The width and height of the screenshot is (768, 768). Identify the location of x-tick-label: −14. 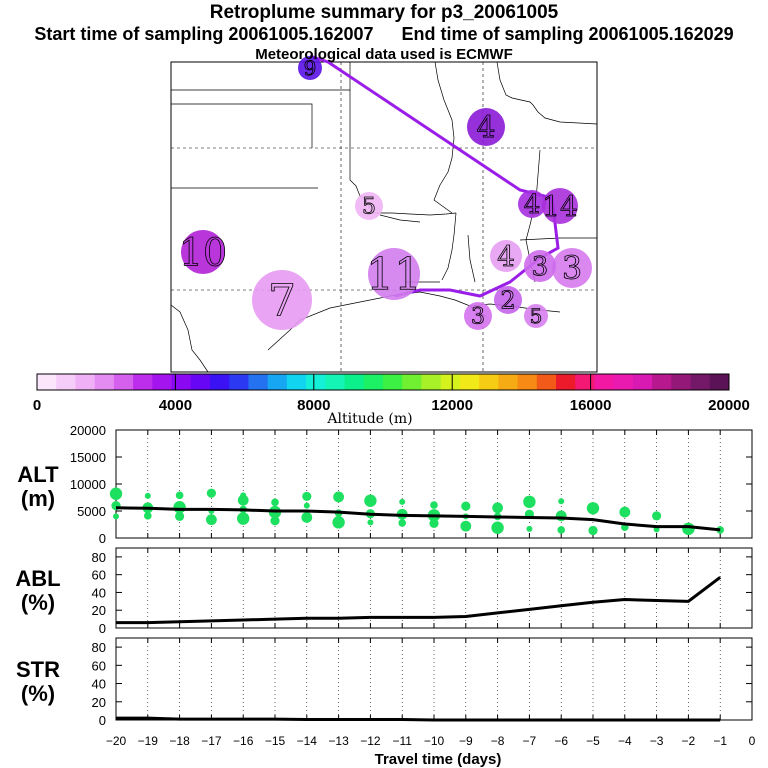
(307, 741).